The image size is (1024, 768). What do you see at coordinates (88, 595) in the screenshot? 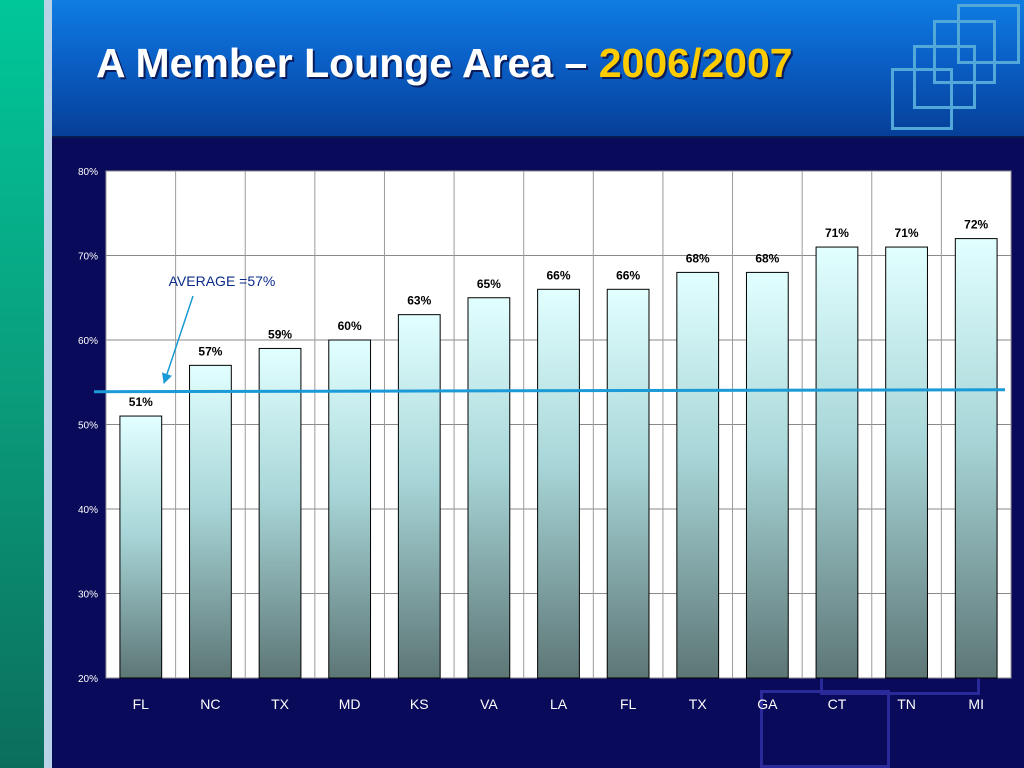
I see `y-tick-label: 30%` at bounding box center [88, 595].